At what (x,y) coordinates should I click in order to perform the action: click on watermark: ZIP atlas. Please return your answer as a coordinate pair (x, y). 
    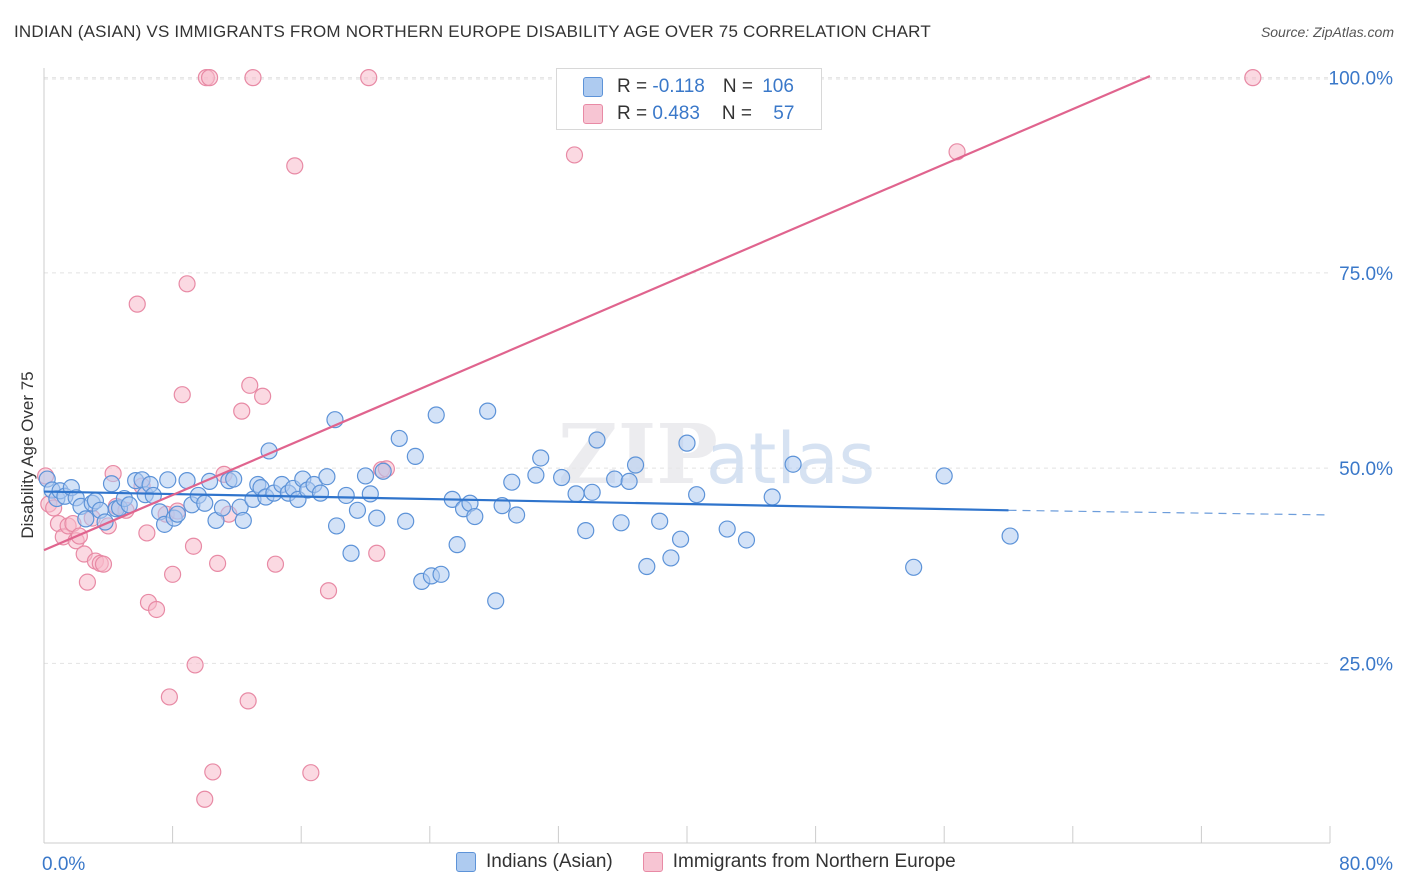
    Looking at the image, I should click on (716, 455).